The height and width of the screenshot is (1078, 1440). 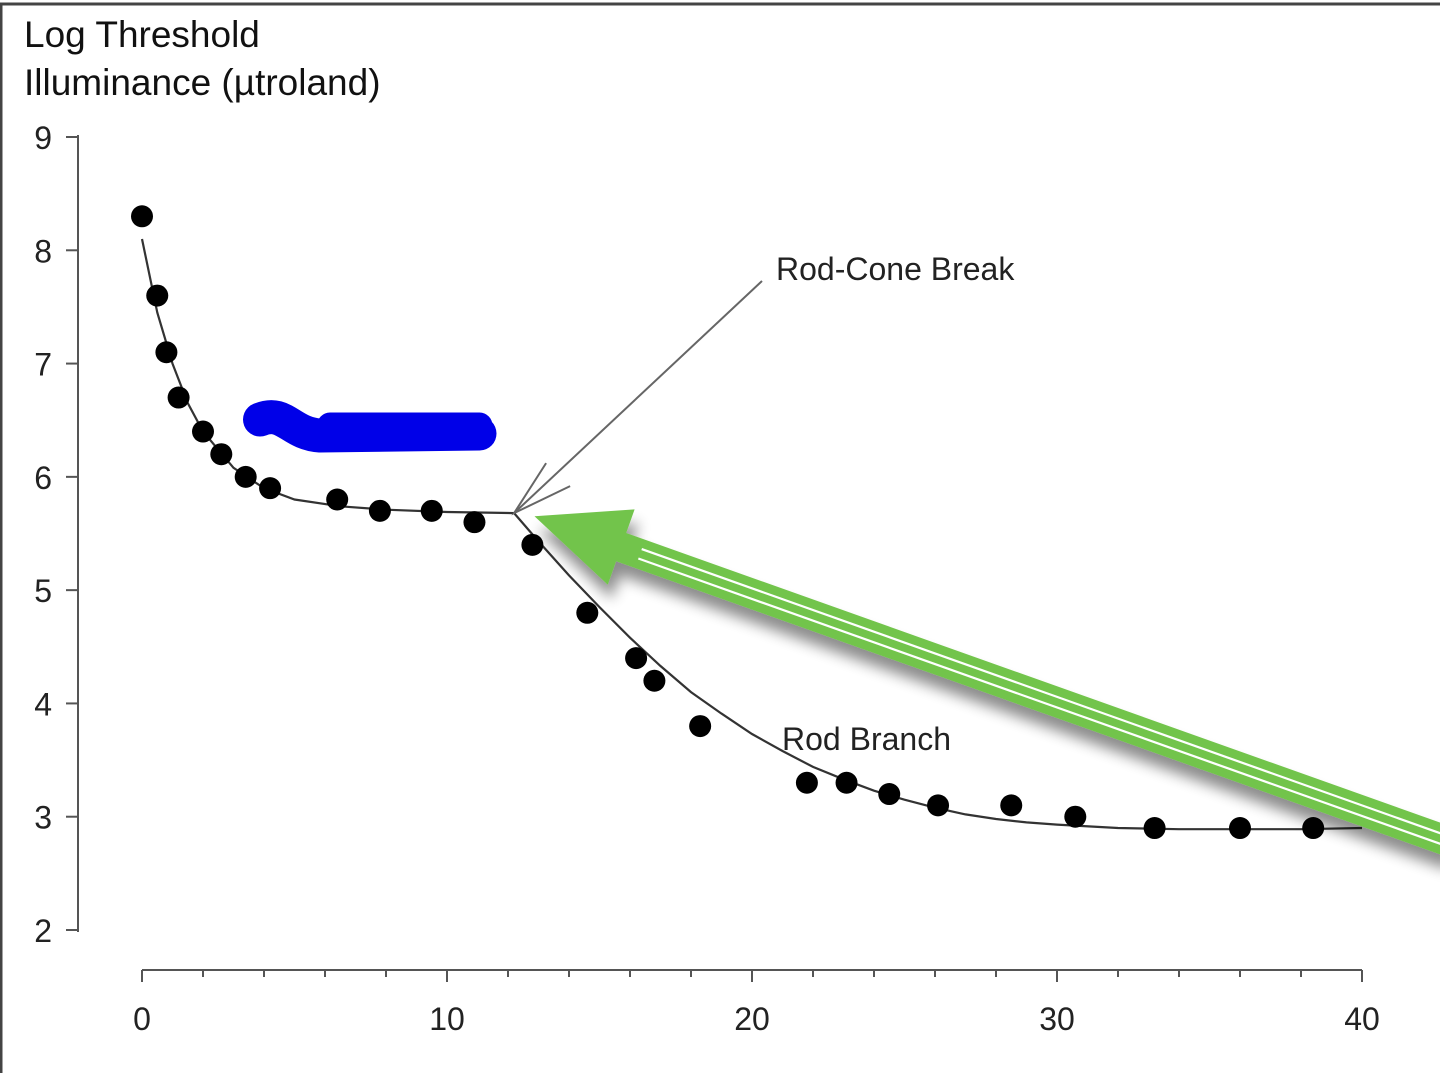 What do you see at coordinates (866, 739) in the screenshot?
I see `rod-branch-label: Rod Branch` at bounding box center [866, 739].